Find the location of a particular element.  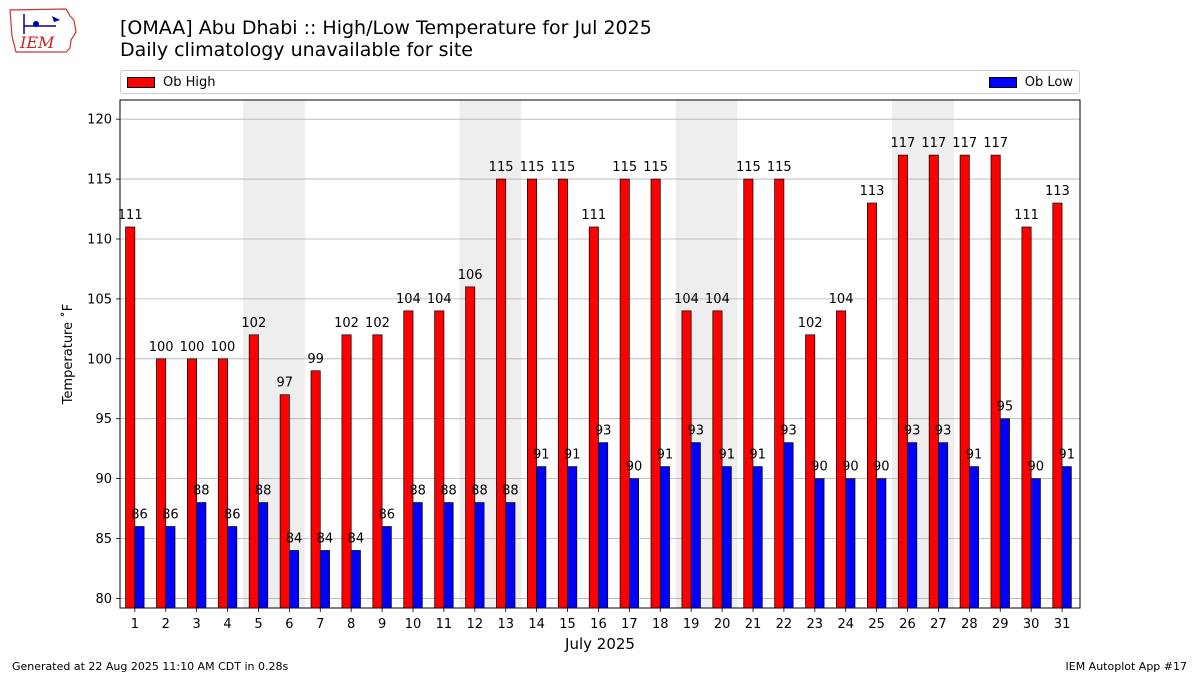

data-label-high: 99 is located at coordinates (315, 359).